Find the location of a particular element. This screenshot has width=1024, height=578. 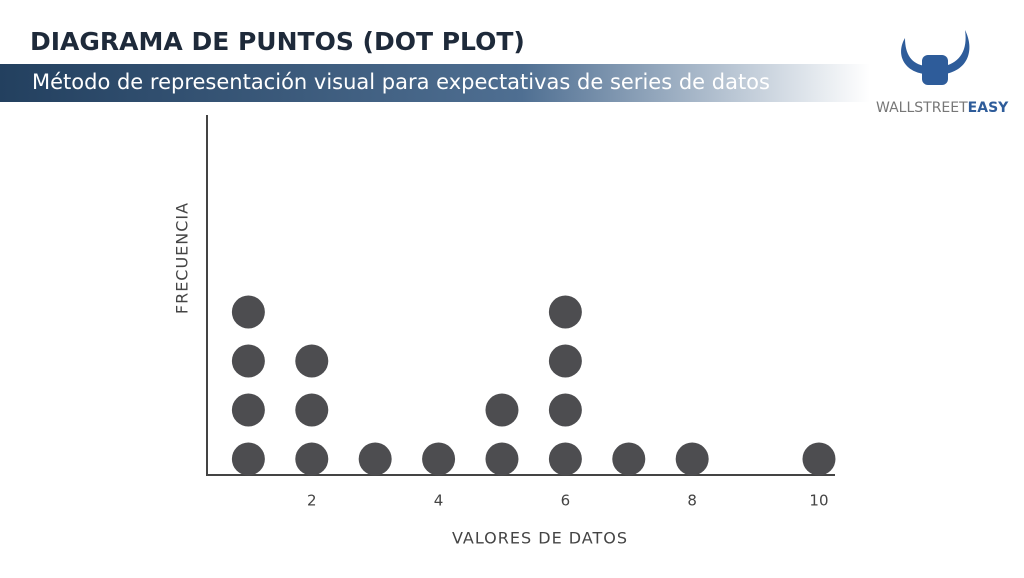

x-tick-label: 4 is located at coordinates (439, 501).